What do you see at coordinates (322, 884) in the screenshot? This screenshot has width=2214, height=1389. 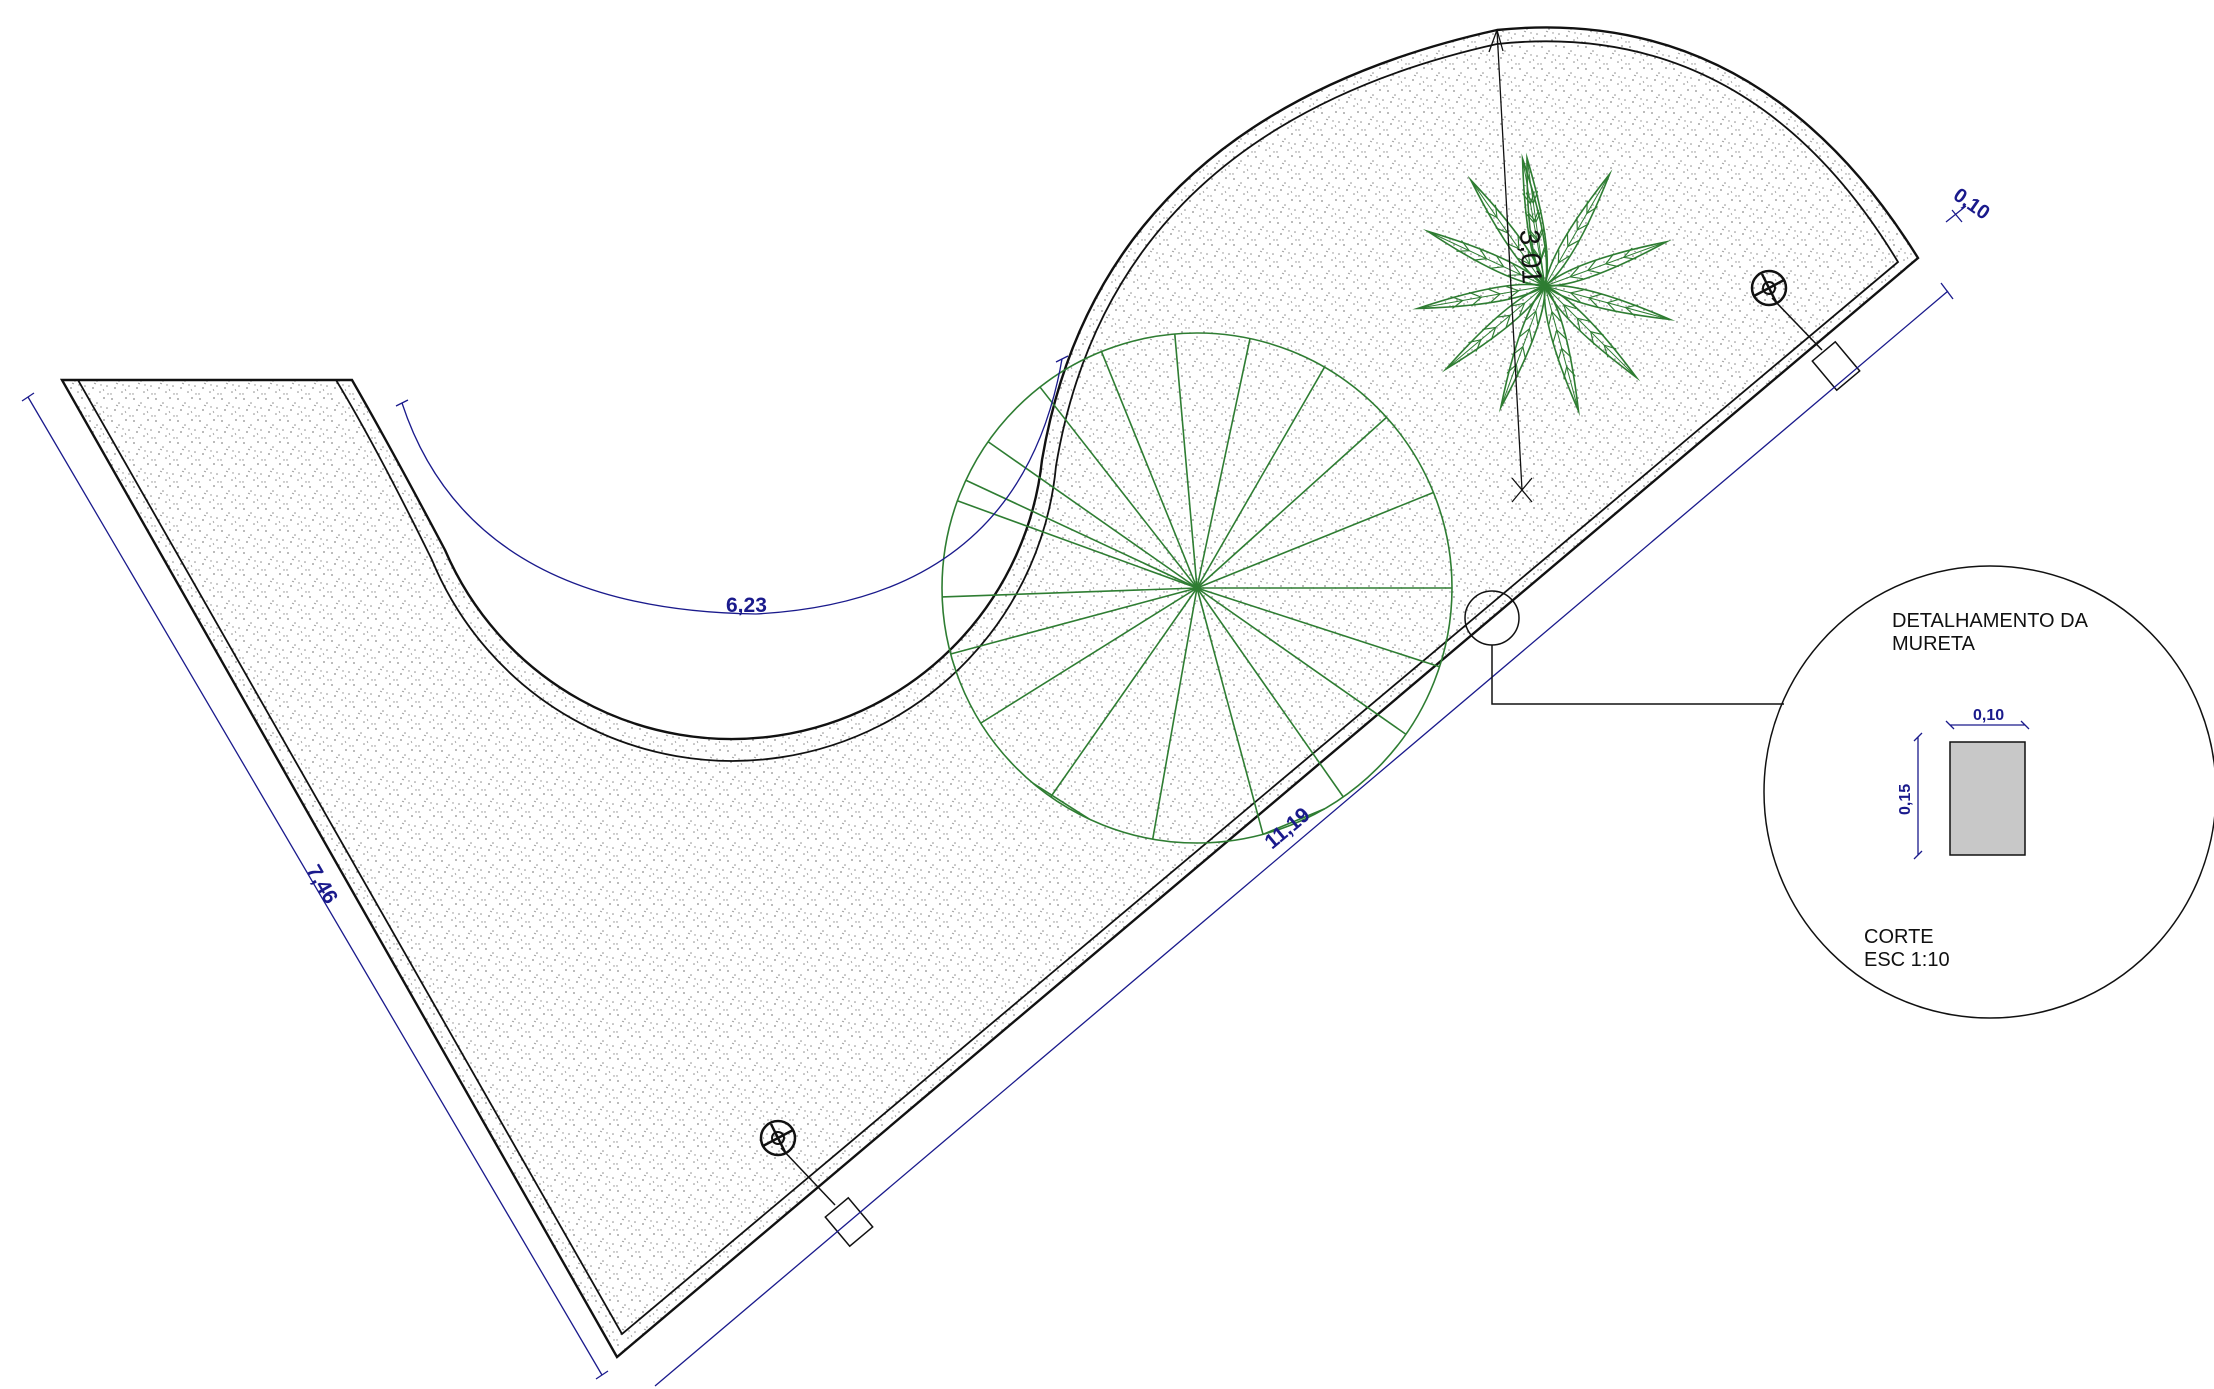 I see `dimension-left-label: 7,46` at bounding box center [322, 884].